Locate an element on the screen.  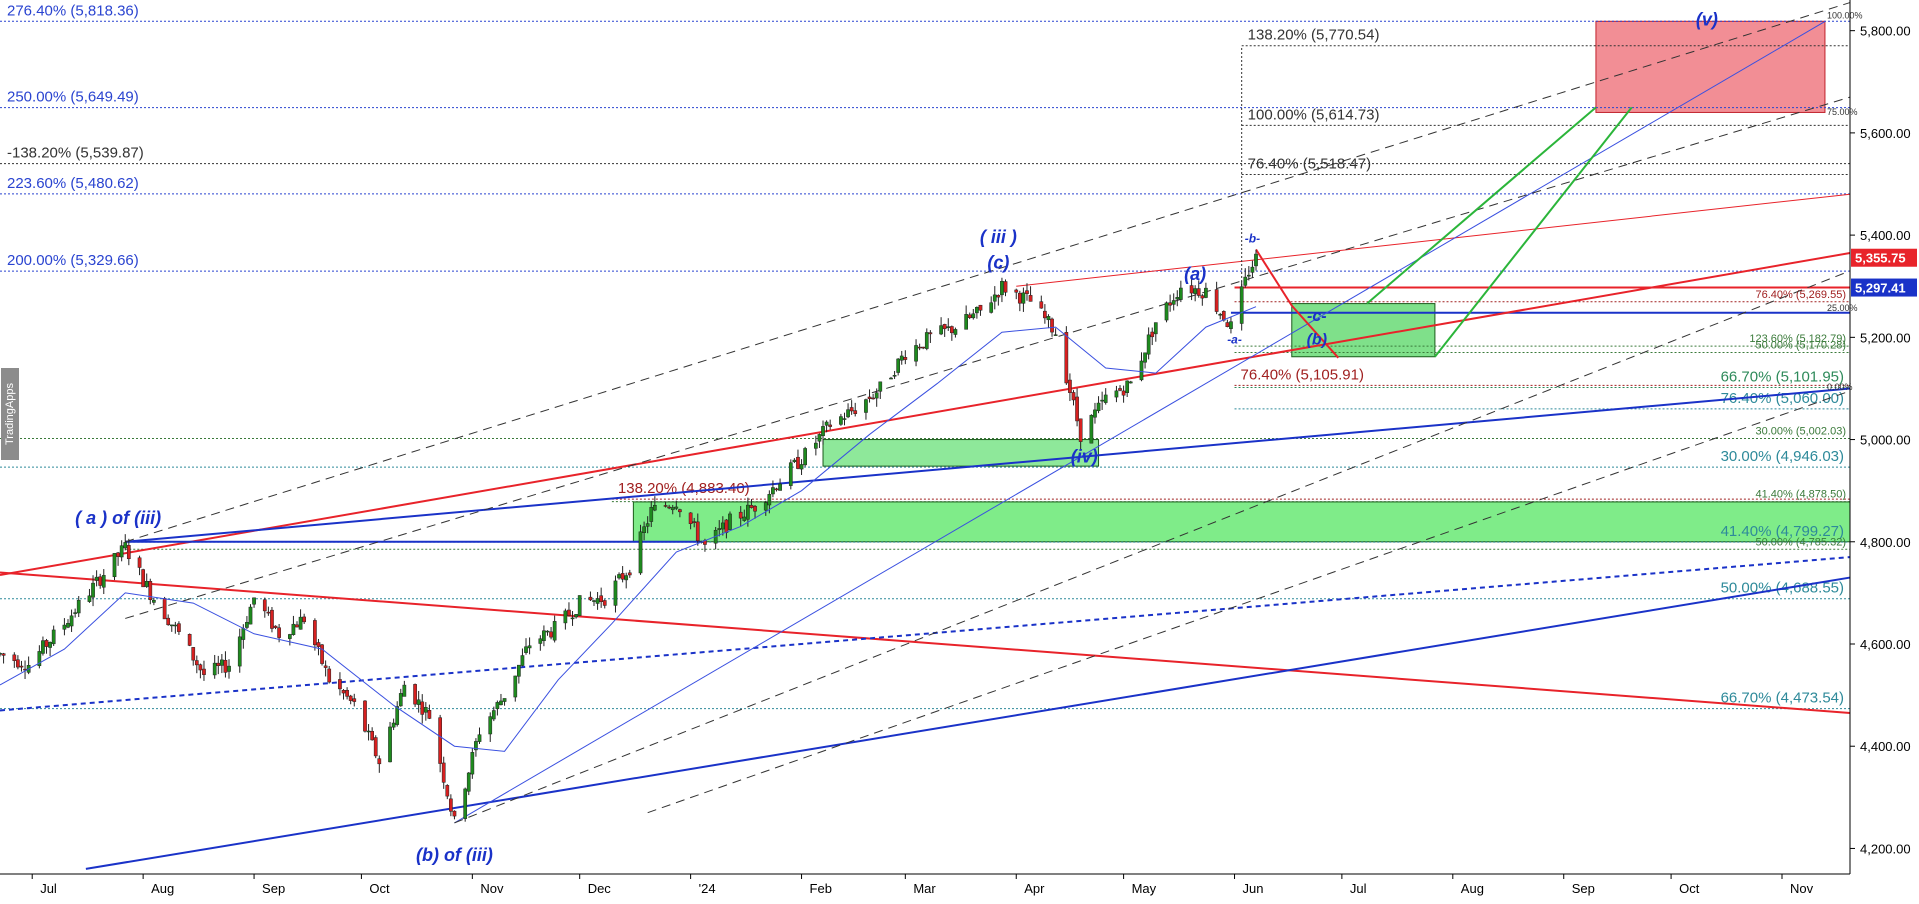
y-tick-label: 4,600.00 is located at coordinates (1885, 644).